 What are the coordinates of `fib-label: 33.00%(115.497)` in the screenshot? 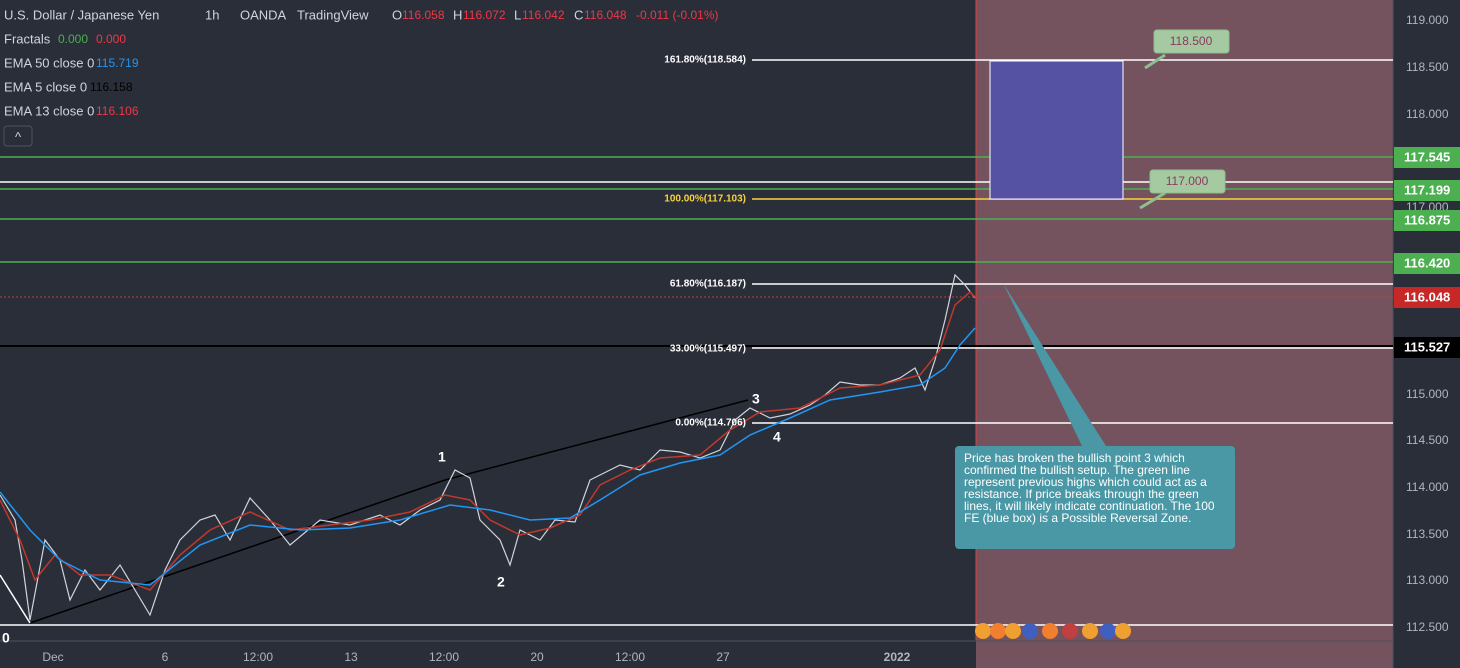 It's located at (708, 349).